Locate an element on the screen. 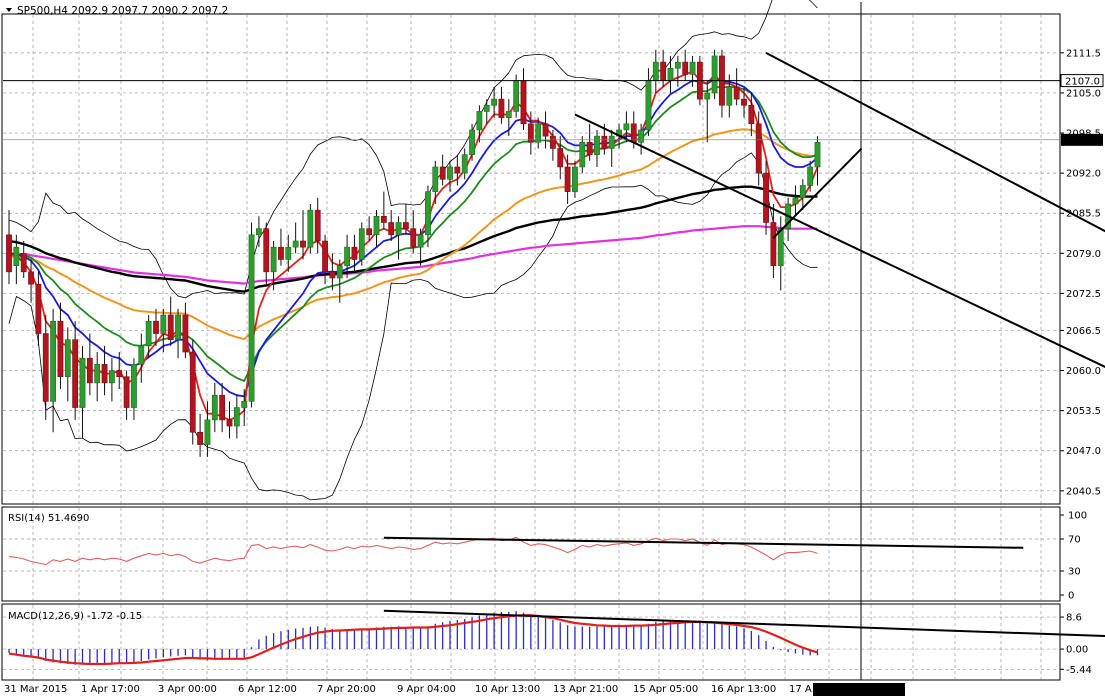 The height and width of the screenshot is (696, 1105). price-tick-label: 2111.5 is located at coordinates (1083, 53).